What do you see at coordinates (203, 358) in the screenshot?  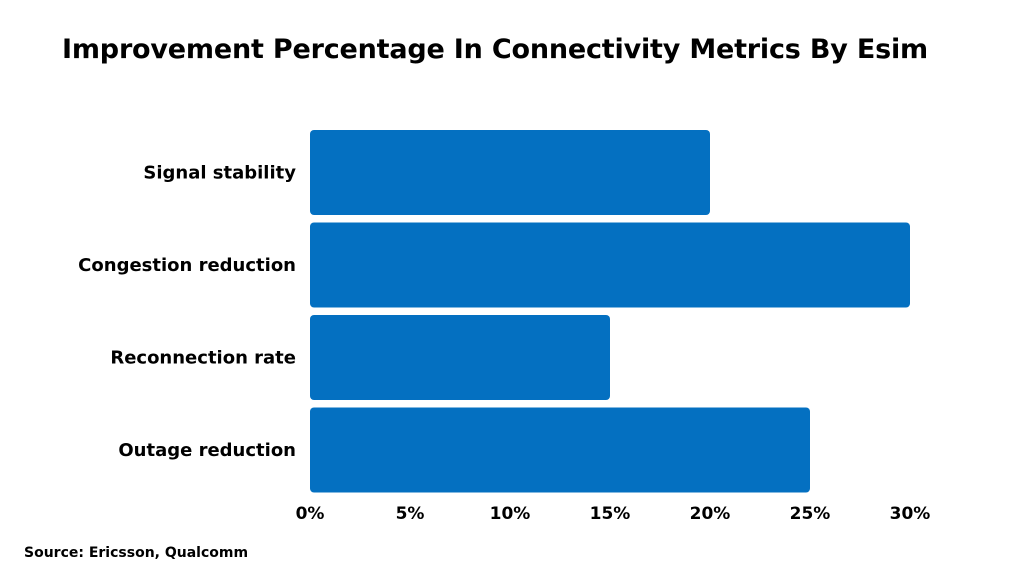 I see `category-label-reconnection-rate: Reconnection rate` at bounding box center [203, 358].